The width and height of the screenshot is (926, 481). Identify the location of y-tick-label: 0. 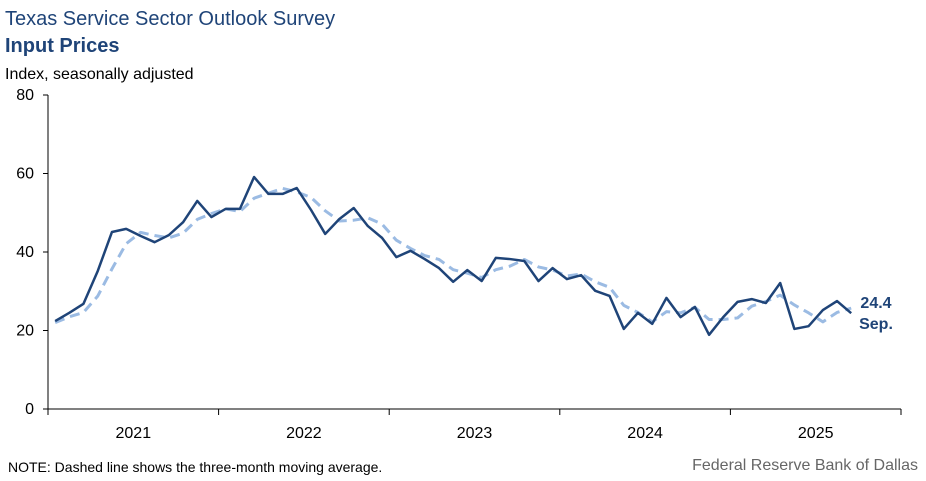
(29, 409).